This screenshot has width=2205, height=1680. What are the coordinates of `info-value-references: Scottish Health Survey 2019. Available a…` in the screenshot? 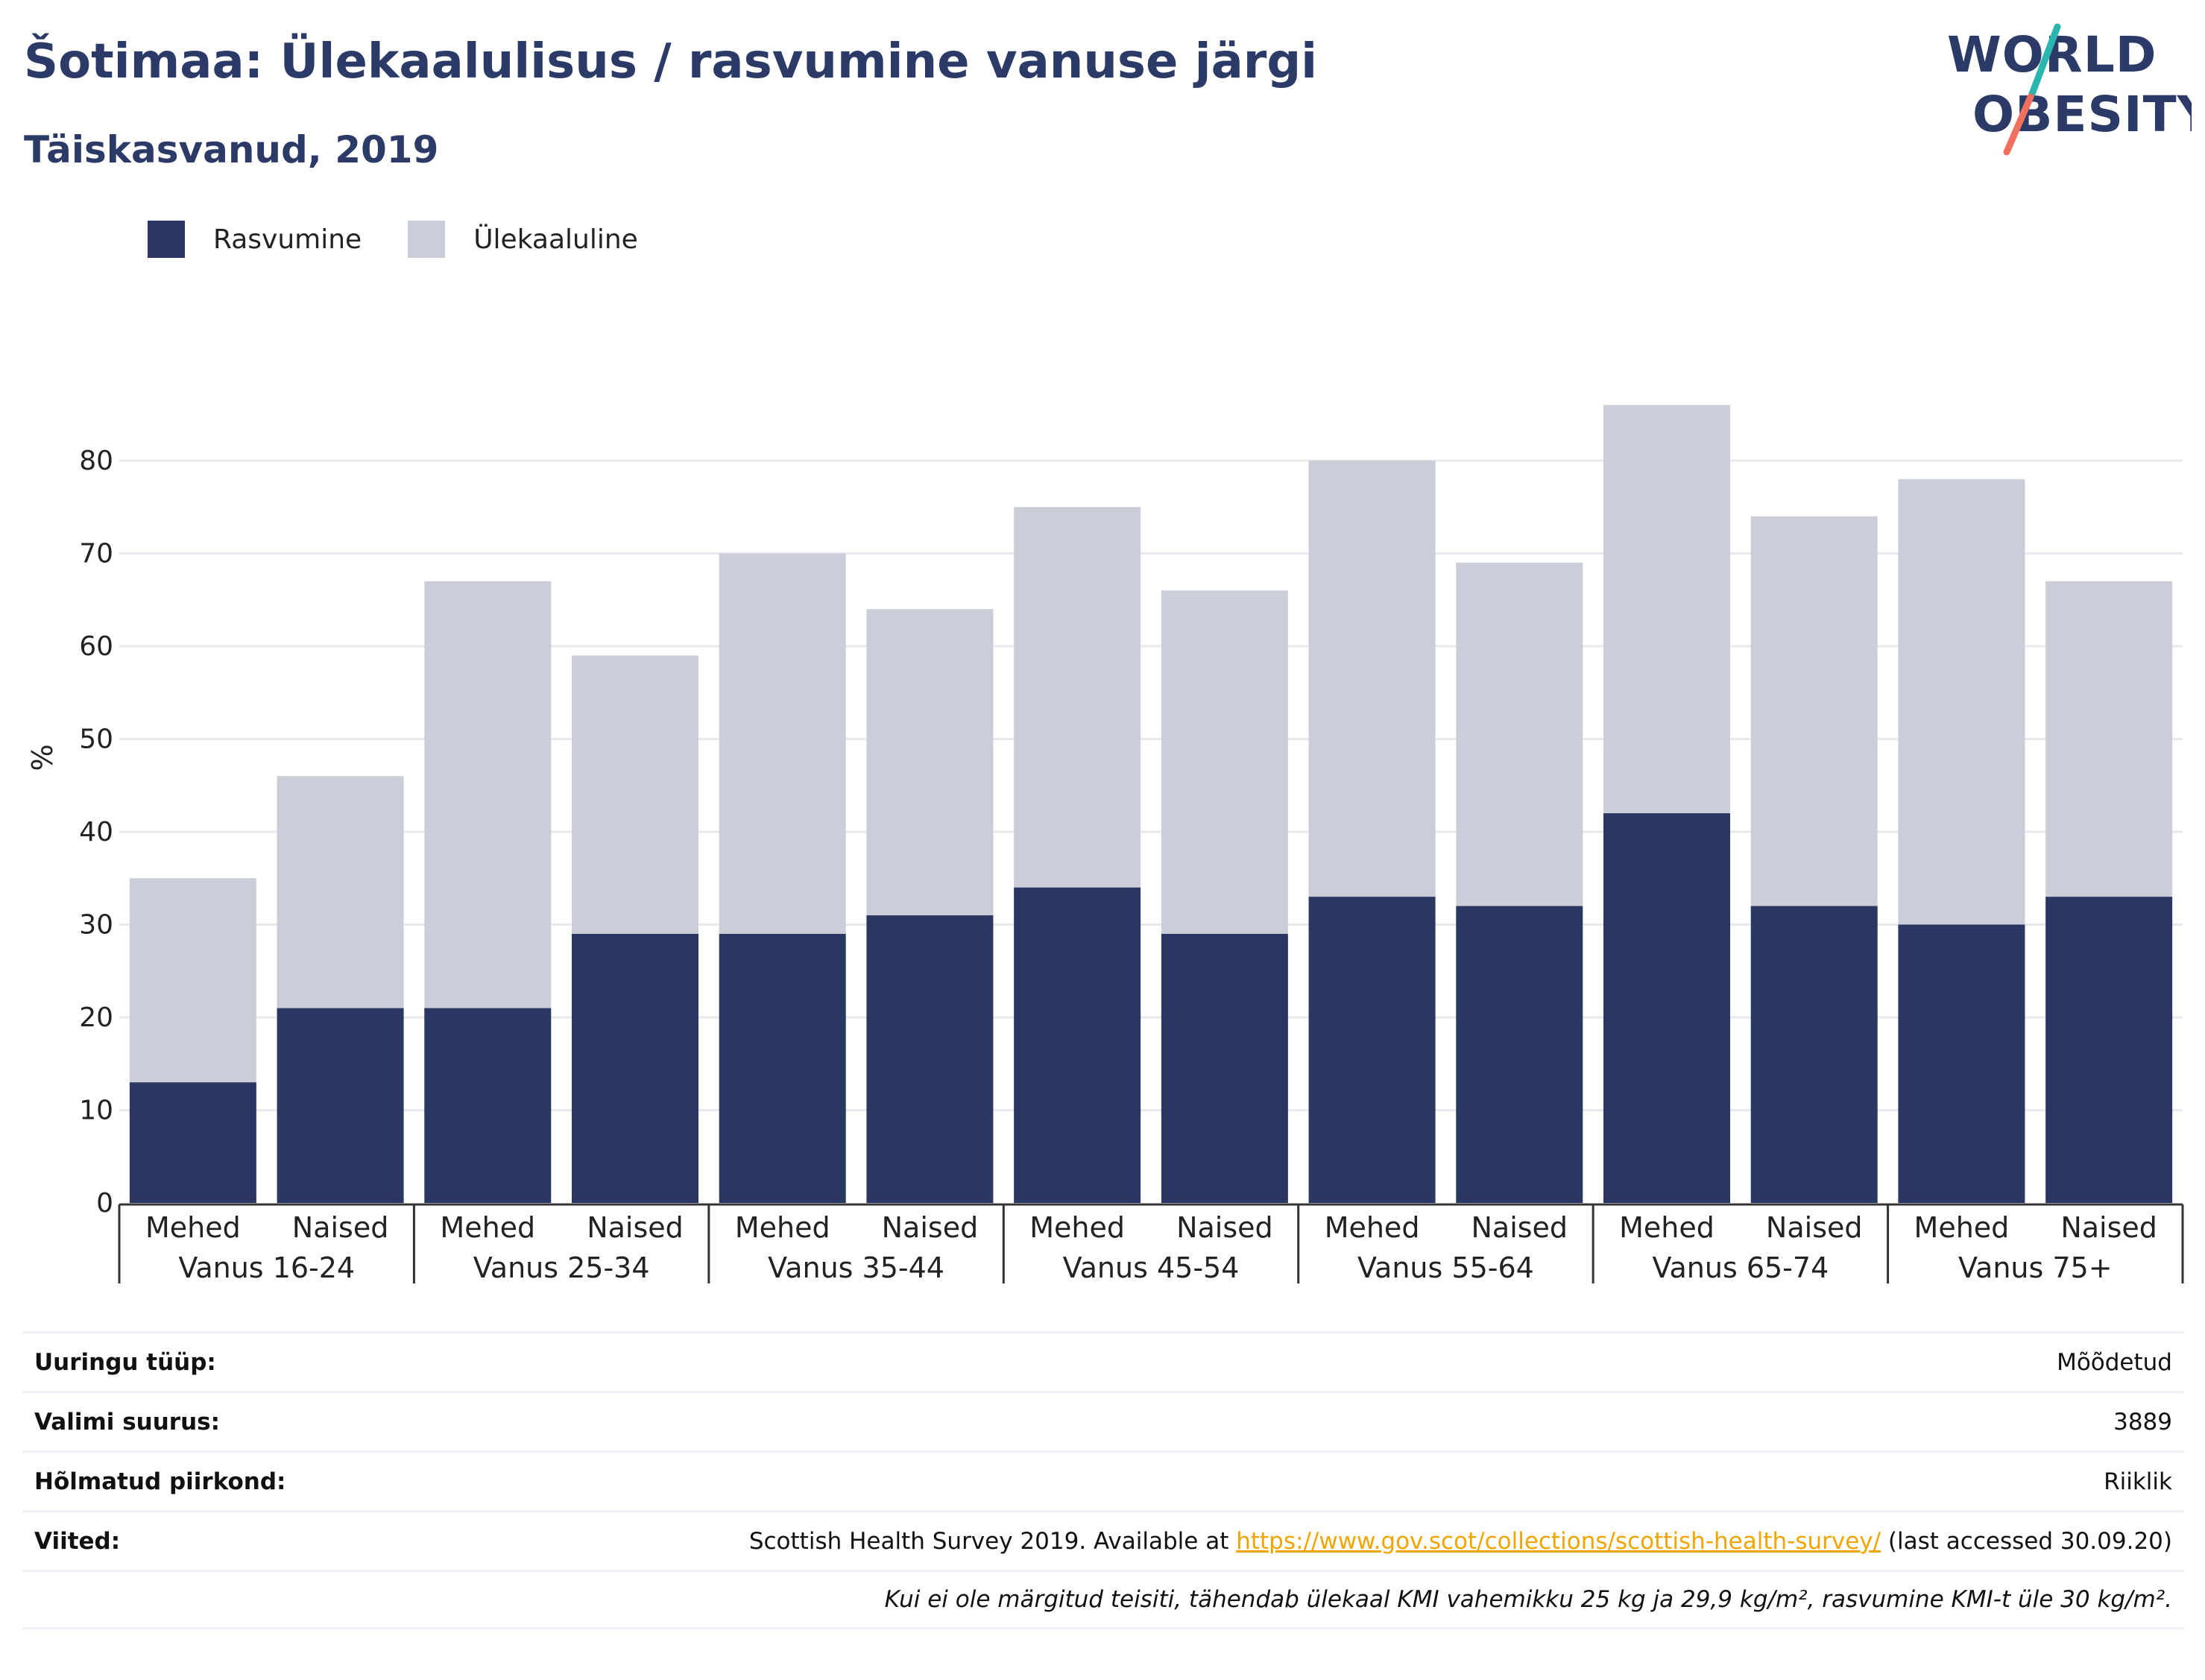 It's located at (1460, 1541).